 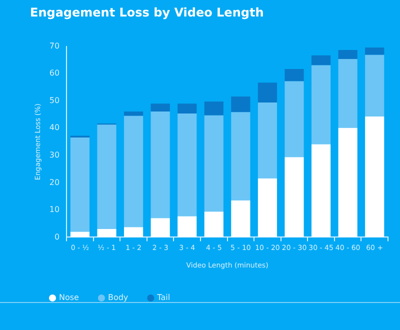 What do you see at coordinates (54, 100) in the screenshot?
I see `y-tick-label: 50` at bounding box center [54, 100].